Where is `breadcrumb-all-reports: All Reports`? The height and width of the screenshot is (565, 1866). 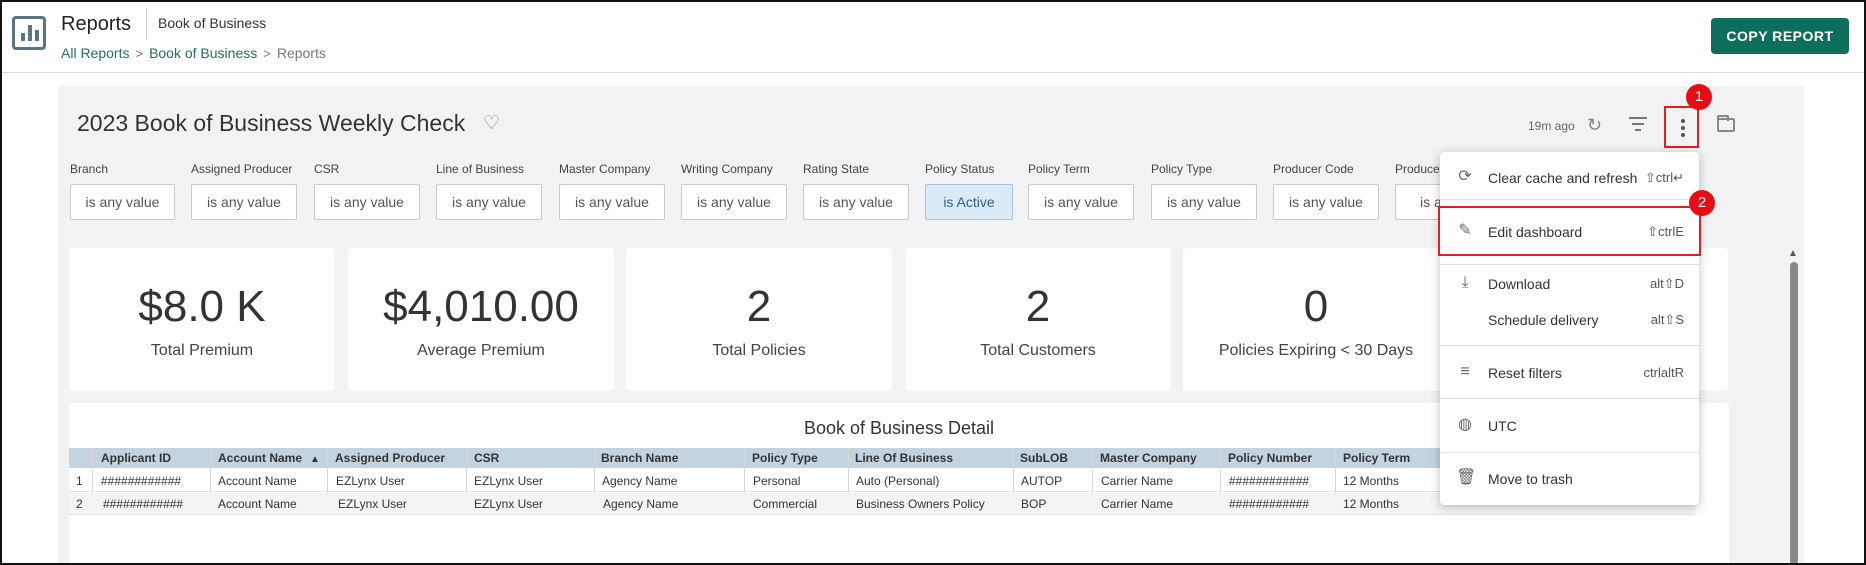 breadcrumb-all-reports: All Reports is located at coordinates (95, 53).